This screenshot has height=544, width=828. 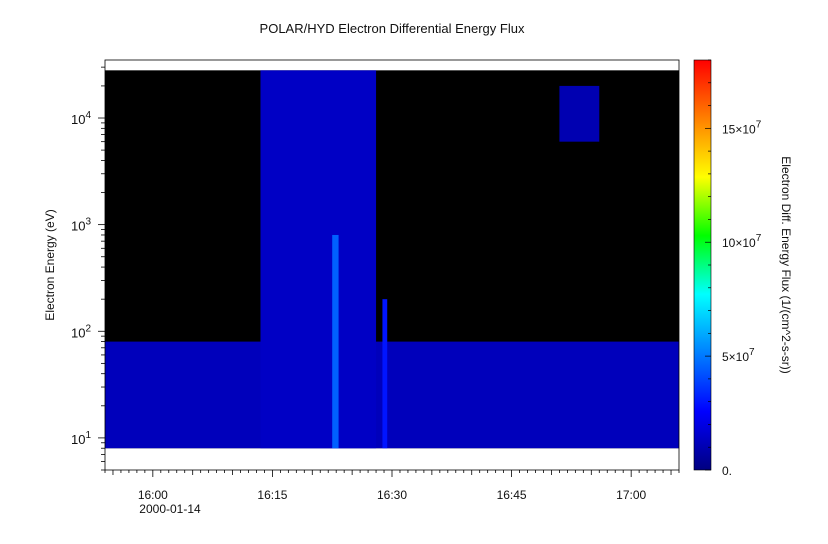 What do you see at coordinates (727, 471) in the screenshot?
I see `colorbar-tick-label: 0.` at bounding box center [727, 471].